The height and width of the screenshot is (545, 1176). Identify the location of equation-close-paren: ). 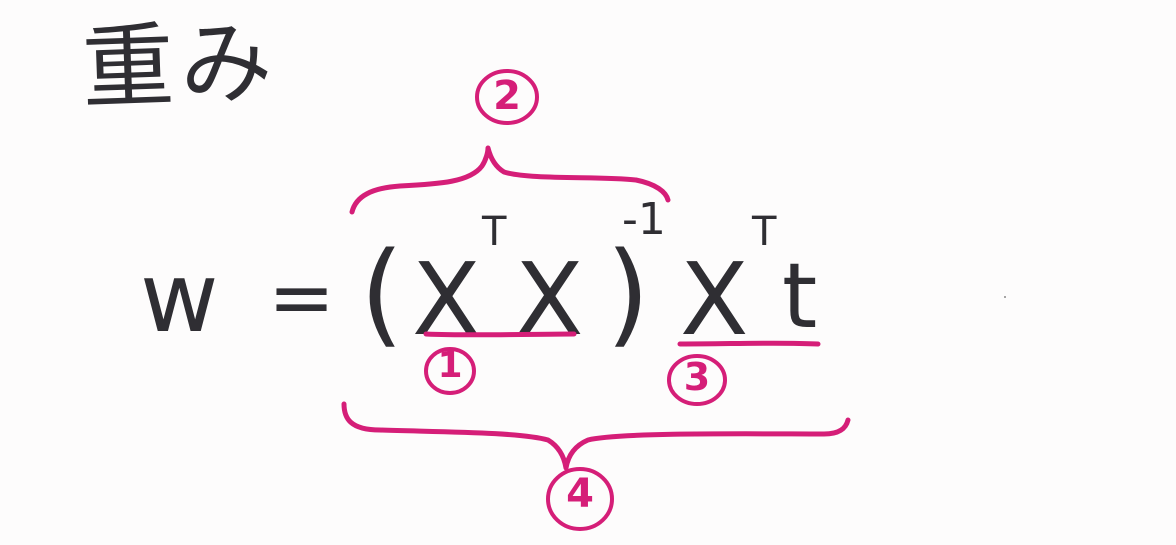
(628, 294).